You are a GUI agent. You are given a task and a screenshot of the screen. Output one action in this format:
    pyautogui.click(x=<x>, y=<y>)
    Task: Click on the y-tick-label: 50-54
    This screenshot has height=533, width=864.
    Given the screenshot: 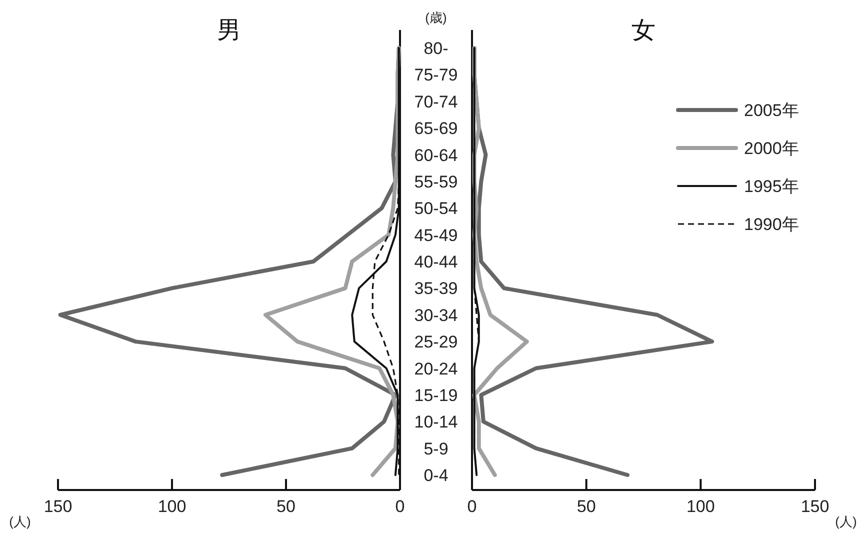 What is the action you would take?
    pyautogui.click(x=436, y=208)
    